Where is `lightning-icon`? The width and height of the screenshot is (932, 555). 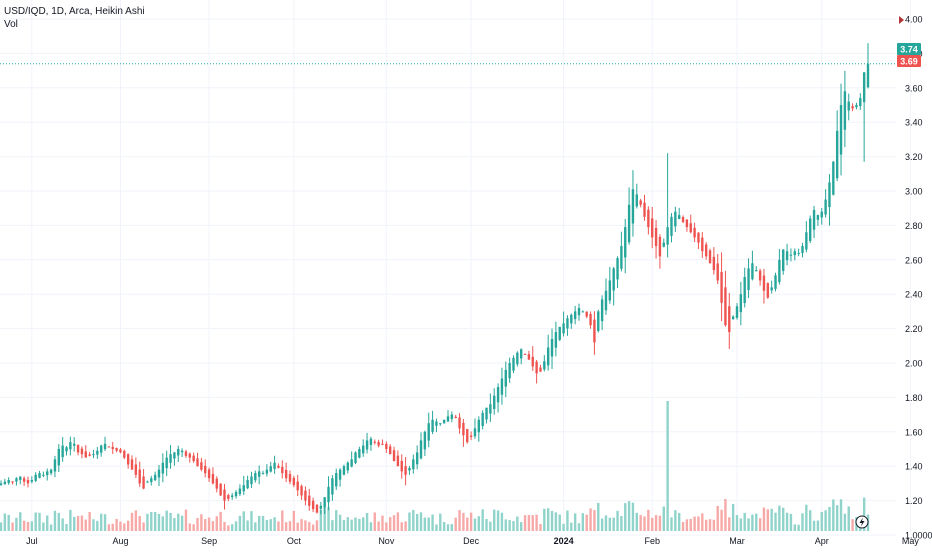 lightning-icon is located at coordinates (862, 522).